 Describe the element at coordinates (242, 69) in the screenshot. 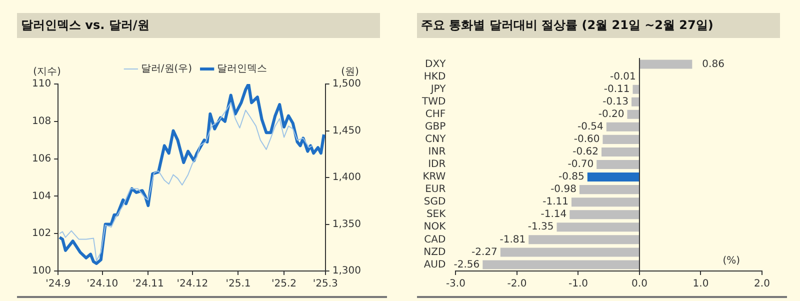

I see `legend-label: 달러인덱스` at that location.